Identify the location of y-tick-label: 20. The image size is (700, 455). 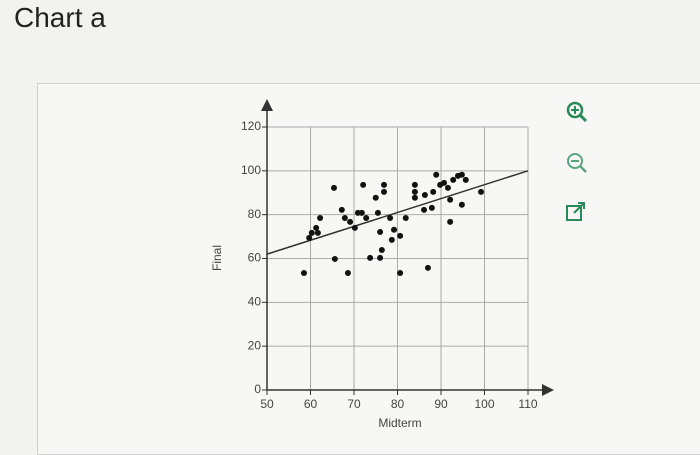
(255, 345).